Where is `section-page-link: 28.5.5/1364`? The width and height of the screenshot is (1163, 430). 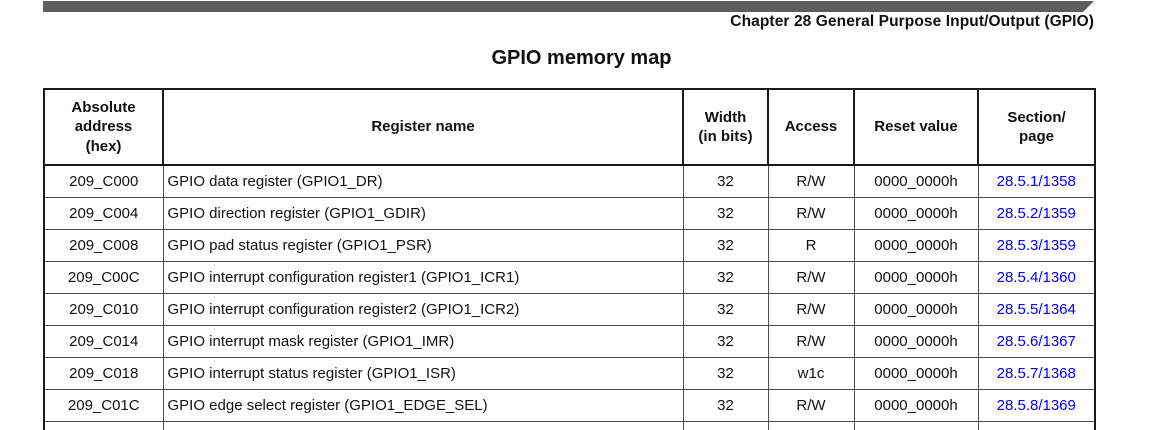
section-page-link: 28.5.5/1364 is located at coordinates (1036, 309).